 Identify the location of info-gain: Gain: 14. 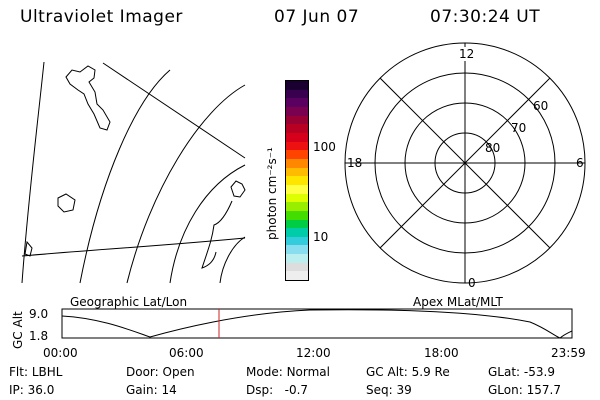
(151, 390).